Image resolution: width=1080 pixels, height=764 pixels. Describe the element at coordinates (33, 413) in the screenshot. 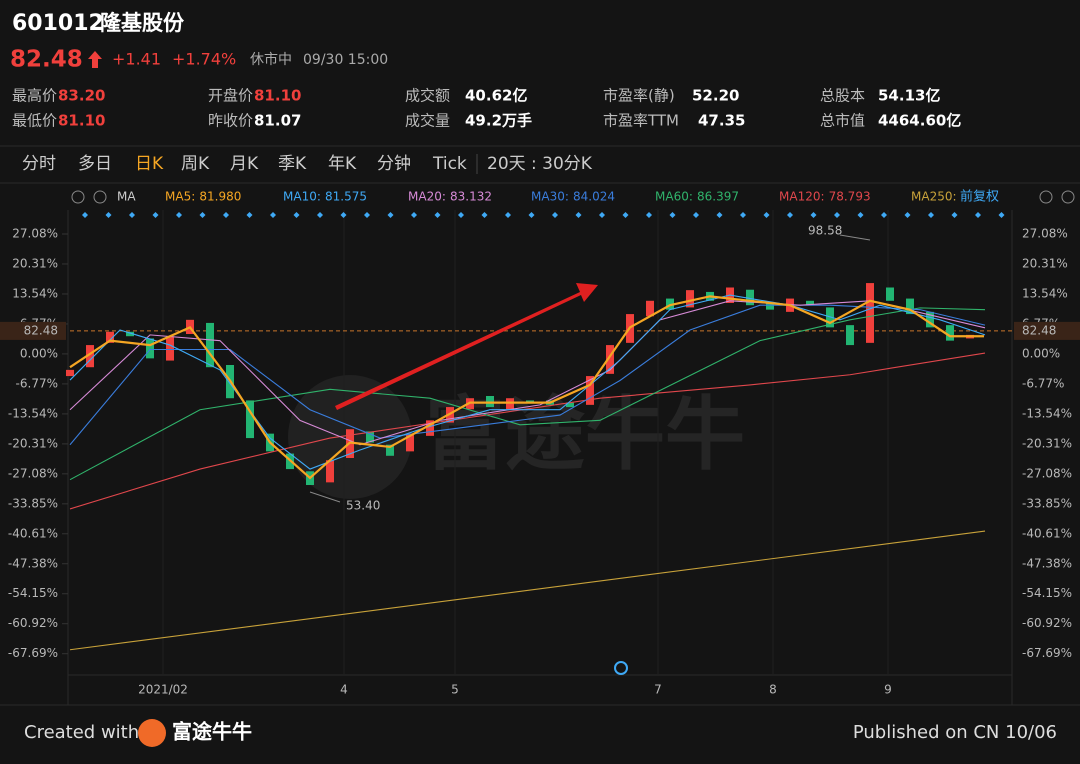

I see `y-tick-label: -13.54%` at that location.